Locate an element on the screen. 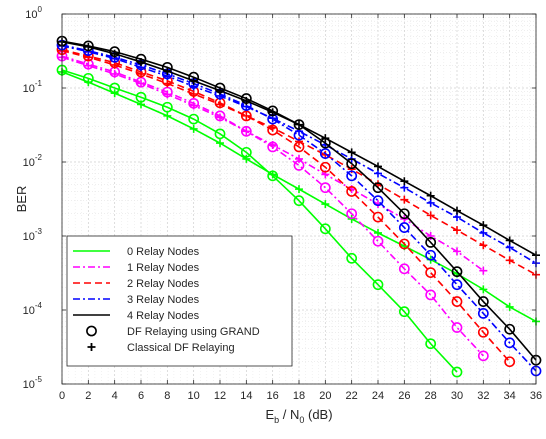 The image size is (546, 439). x-tick-label: 4 is located at coordinates (115, 396).